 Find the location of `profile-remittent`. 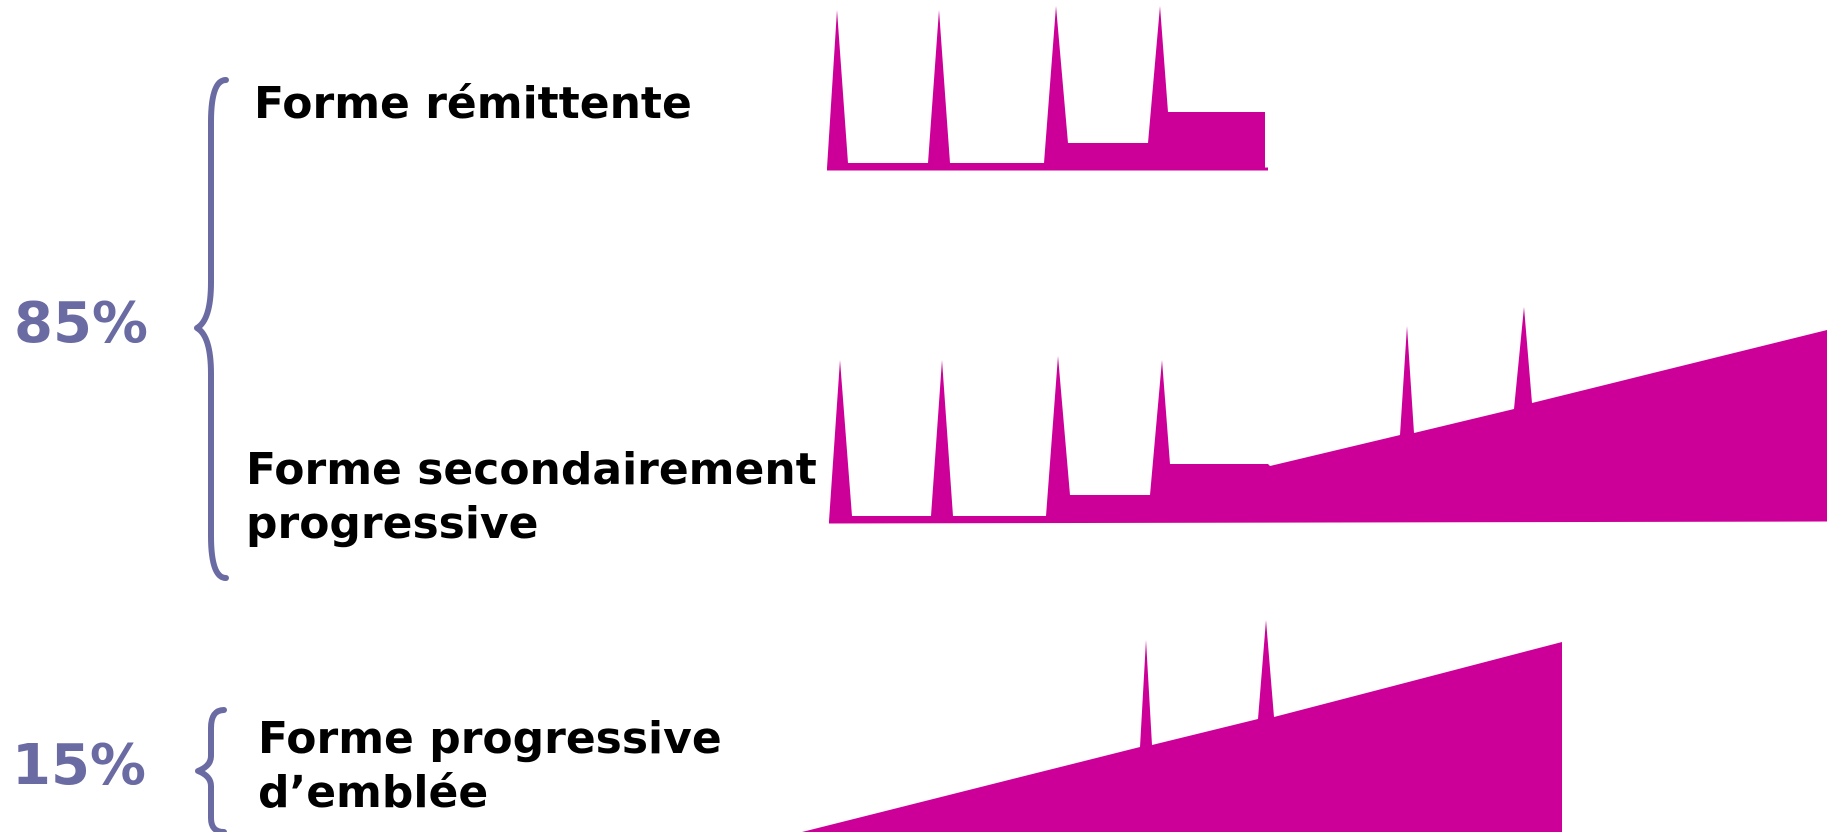

profile-remittent is located at coordinates (1046, 87).